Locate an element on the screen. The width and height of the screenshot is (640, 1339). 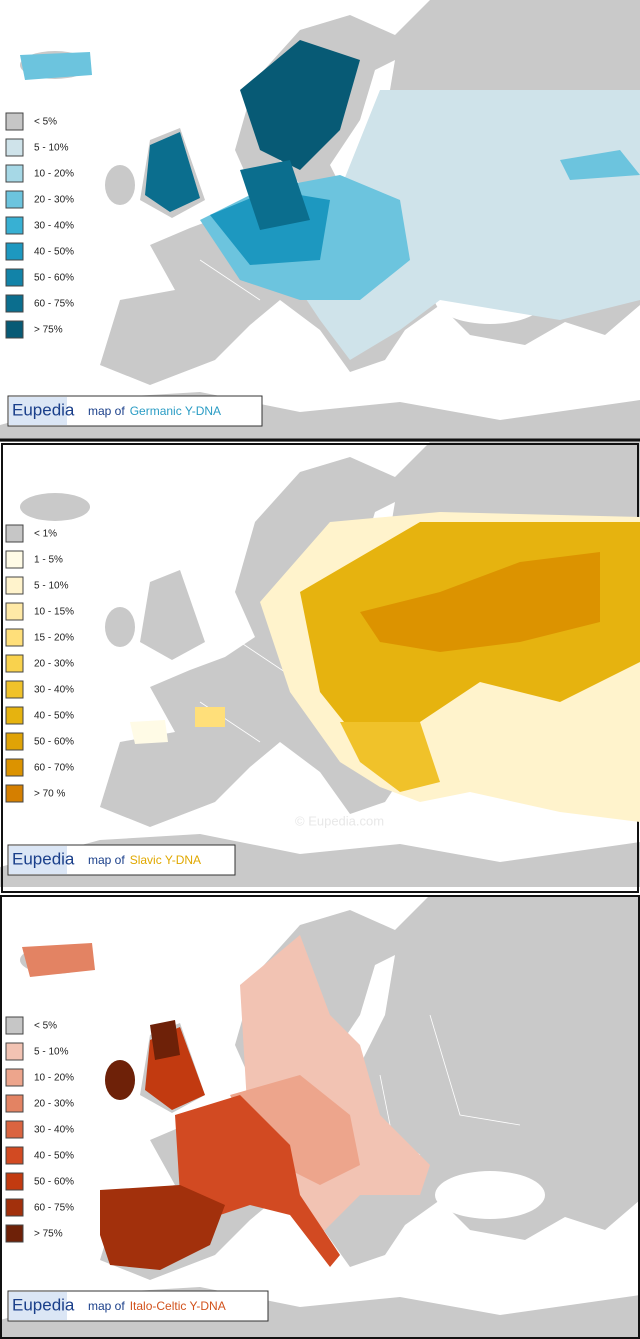
caption-subject: Slavic Y-DNA is located at coordinates (165, 860).